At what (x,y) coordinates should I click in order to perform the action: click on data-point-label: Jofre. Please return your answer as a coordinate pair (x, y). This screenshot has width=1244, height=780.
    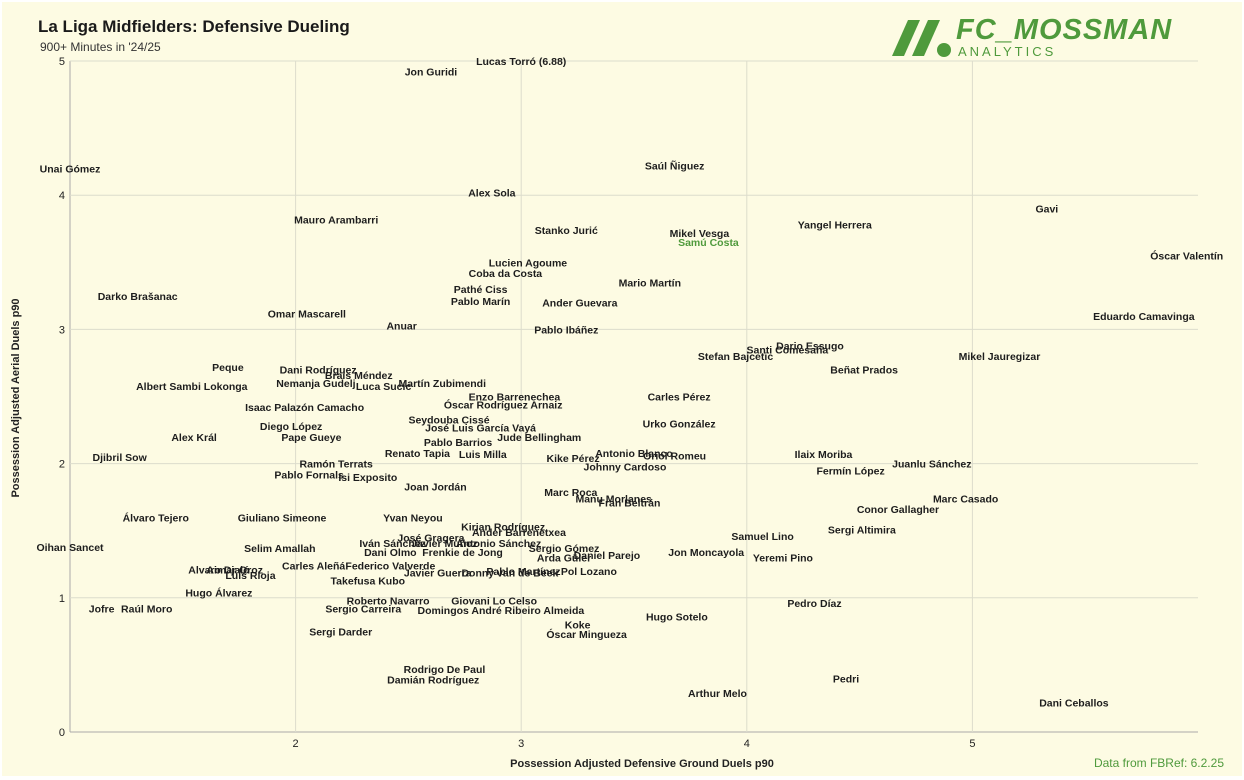
    Looking at the image, I should click on (102, 610).